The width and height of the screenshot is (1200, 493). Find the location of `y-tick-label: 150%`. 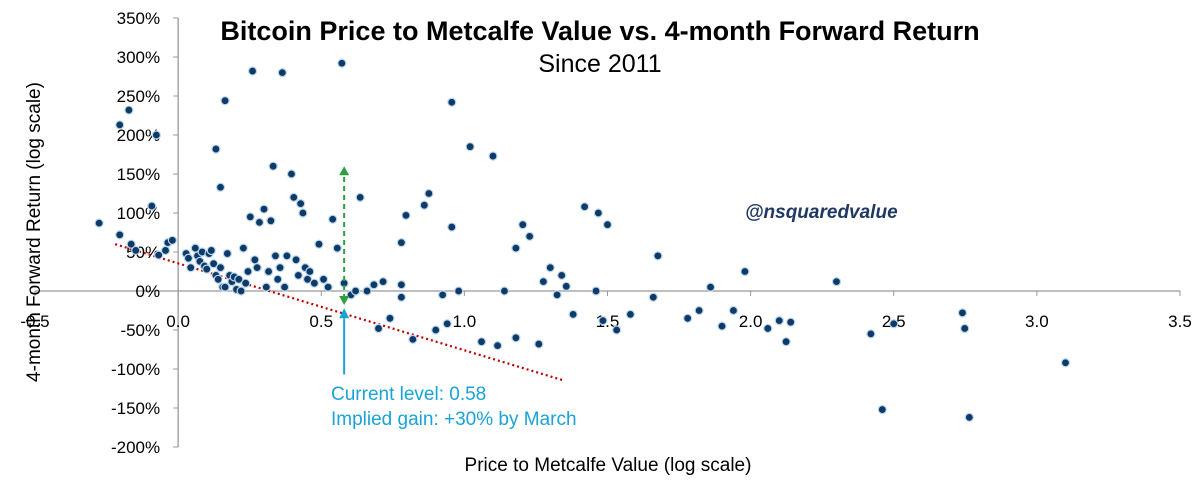

y-tick-label: 150% is located at coordinates (138, 174).